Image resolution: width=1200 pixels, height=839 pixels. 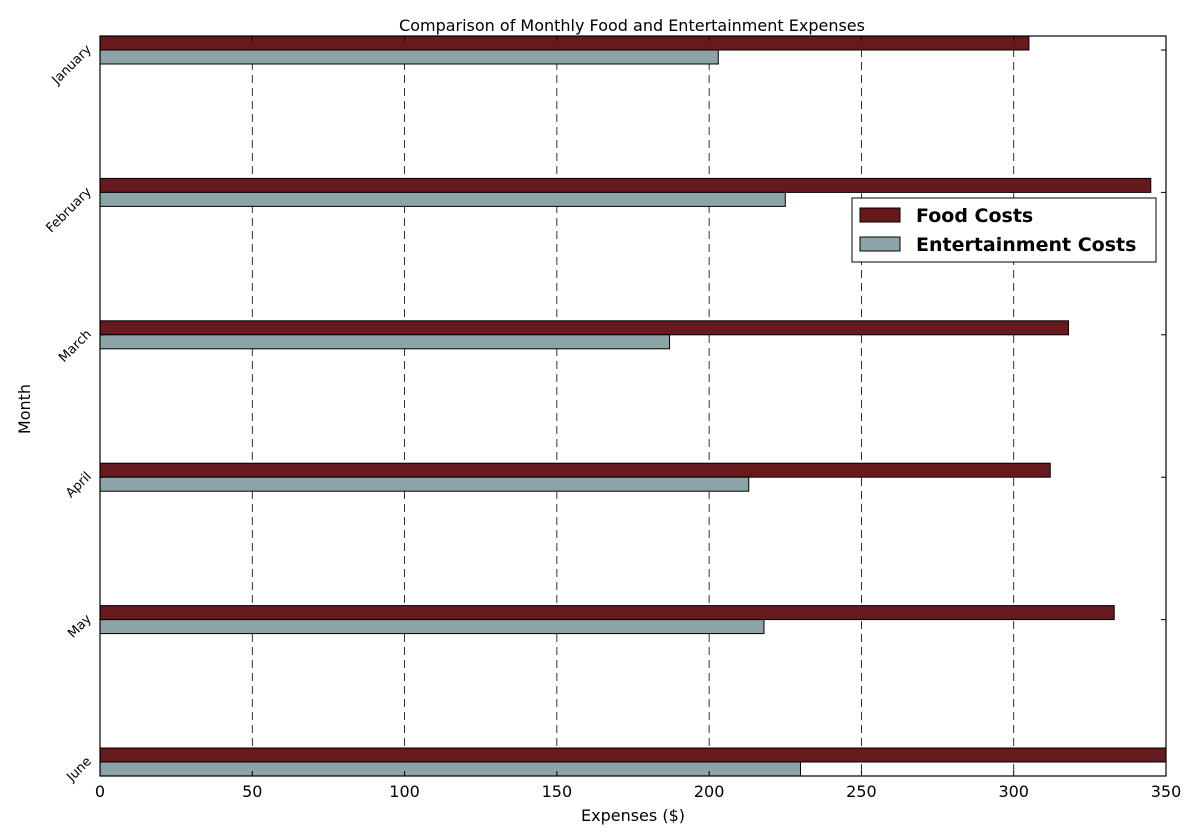 What do you see at coordinates (1026, 245) in the screenshot?
I see `legend-label-entertainment-costs: Entertainment Costs` at bounding box center [1026, 245].